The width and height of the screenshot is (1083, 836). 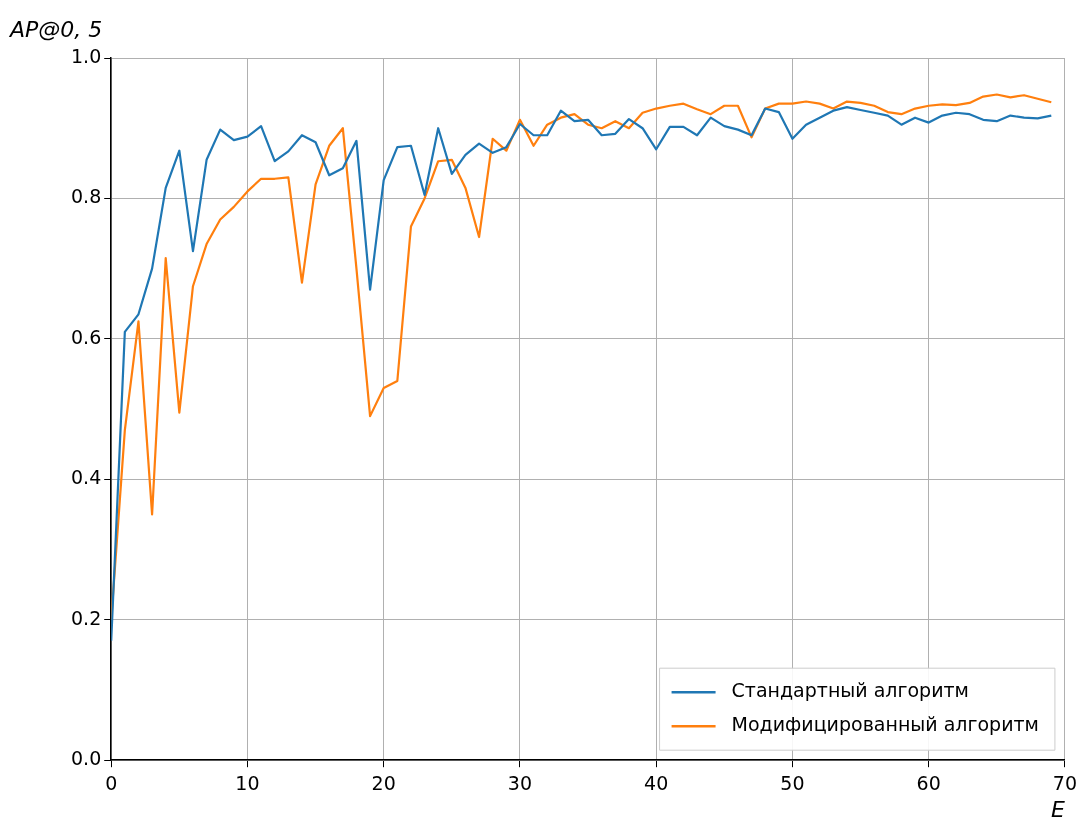 I want to click on legend-label: Стандартный алгоритм, so click(x=850, y=690).